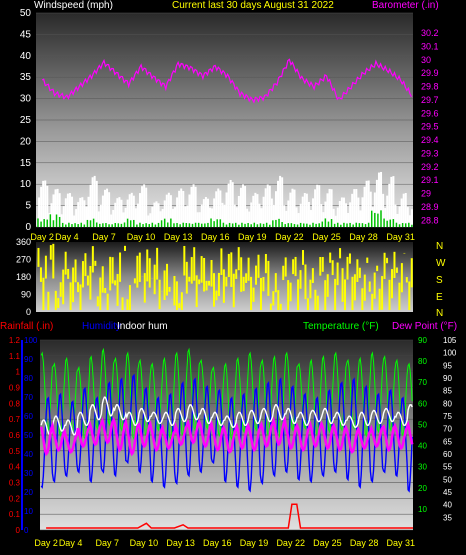  I want to click on direction-tick-label: 360, so click(23, 242).